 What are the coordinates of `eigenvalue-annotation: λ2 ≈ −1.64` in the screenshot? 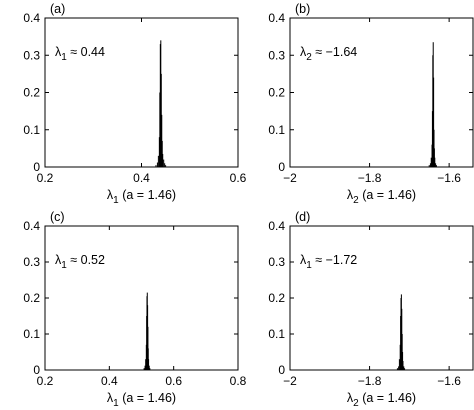 It's located at (328, 54).